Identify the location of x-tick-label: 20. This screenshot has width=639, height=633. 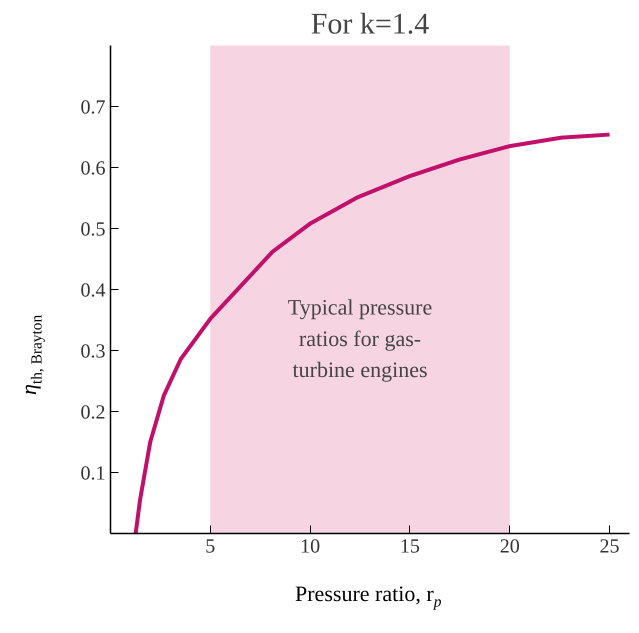
(510, 547).